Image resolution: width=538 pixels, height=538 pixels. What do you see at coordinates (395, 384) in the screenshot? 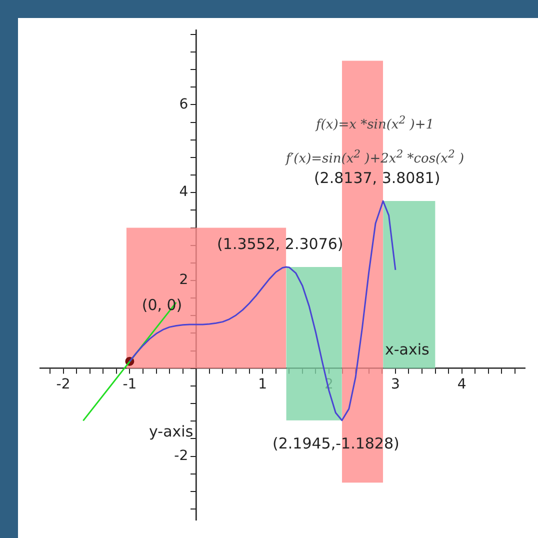
I see `x-tick-label: 3` at bounding box center [395, 384].